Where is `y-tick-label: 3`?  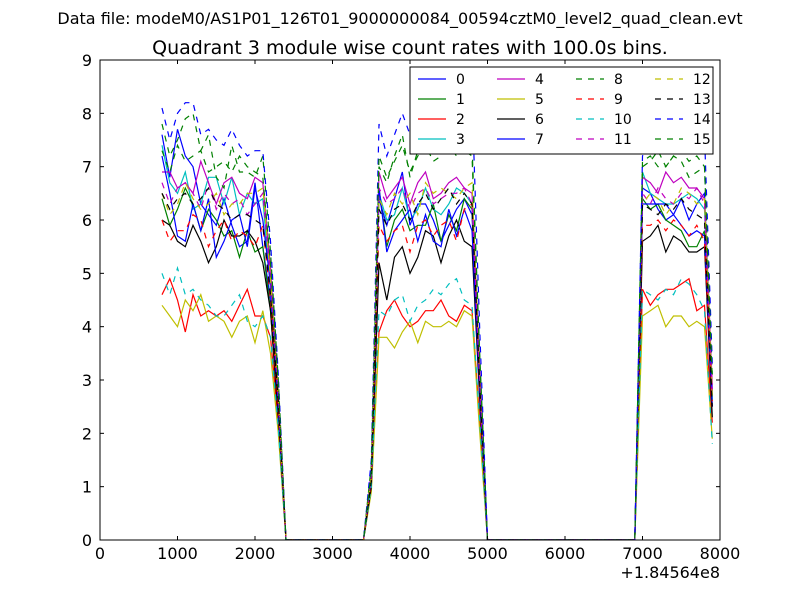
y-tick-label: 3 is located at coordinates (87, 380).